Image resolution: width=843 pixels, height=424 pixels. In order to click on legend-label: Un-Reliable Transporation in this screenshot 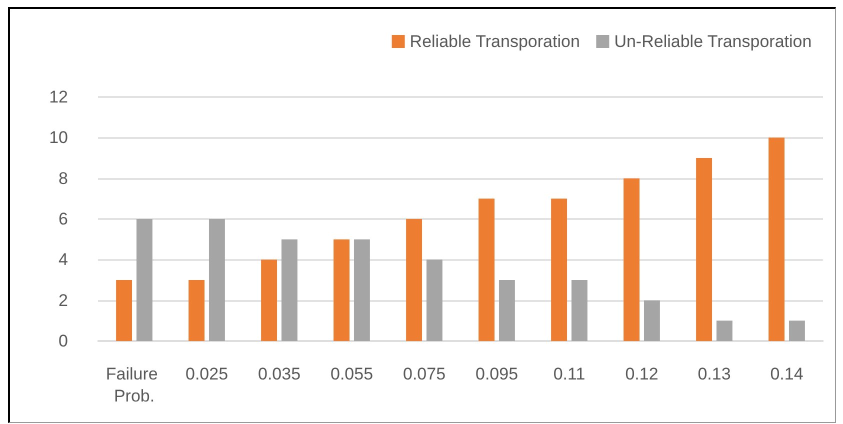, I will do `click(713, 41)`.